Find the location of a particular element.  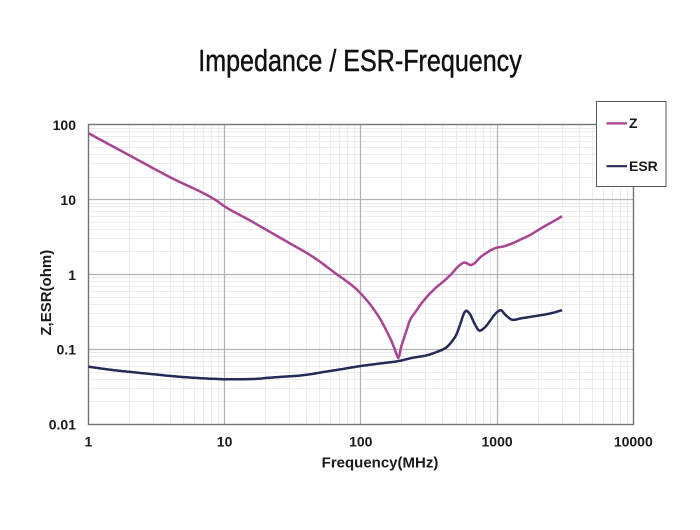

svg-text: Frequency(MHz) is located at coordinates (380, 462).